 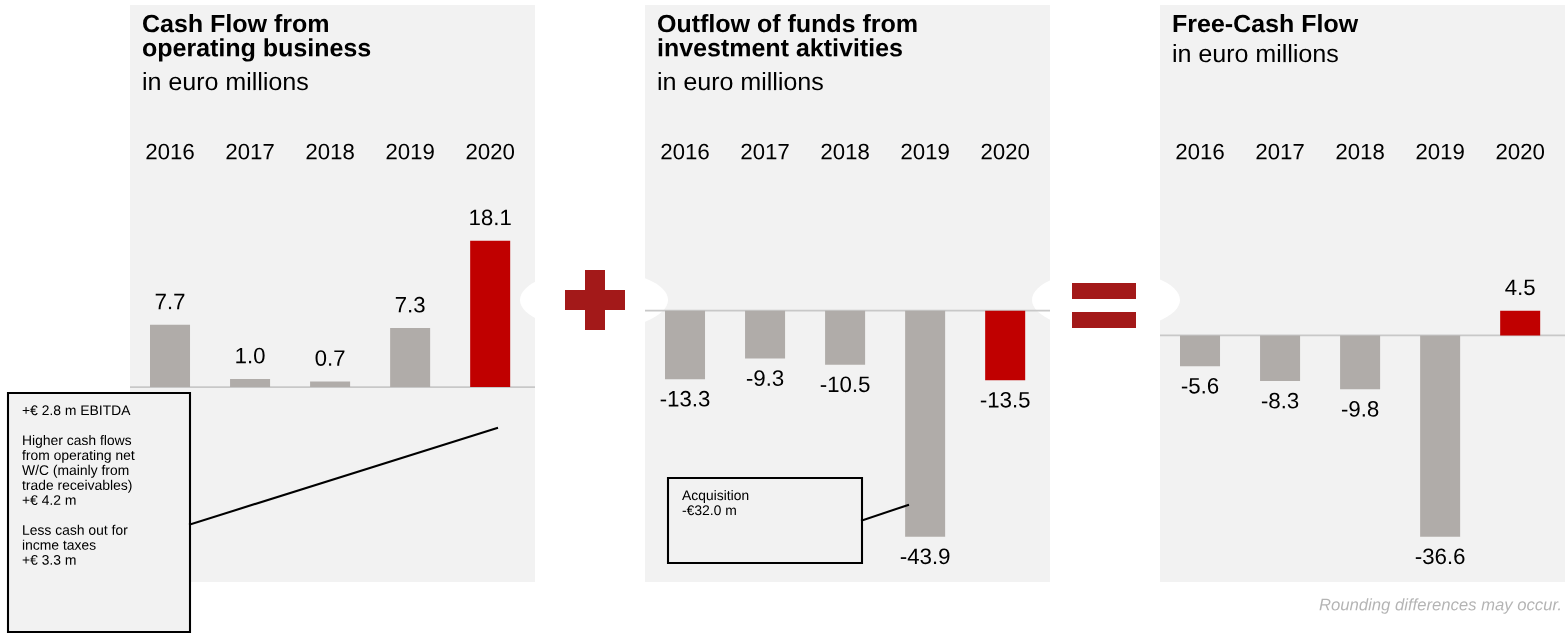 I want to click on data-label: 1.0, so click(x=250, y=355).